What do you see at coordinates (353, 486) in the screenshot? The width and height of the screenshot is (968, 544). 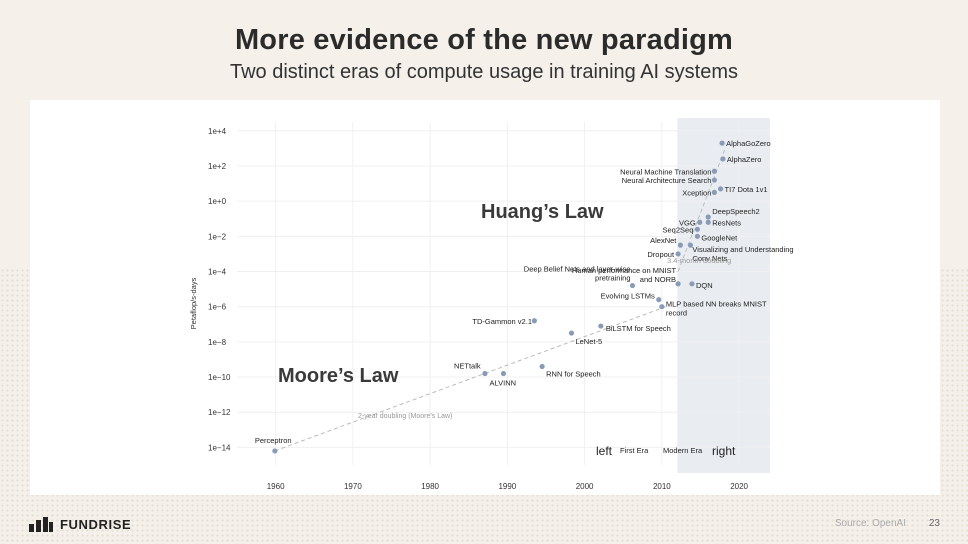 I see `x-tick-label: 1970` at bounding box center [353, 486].